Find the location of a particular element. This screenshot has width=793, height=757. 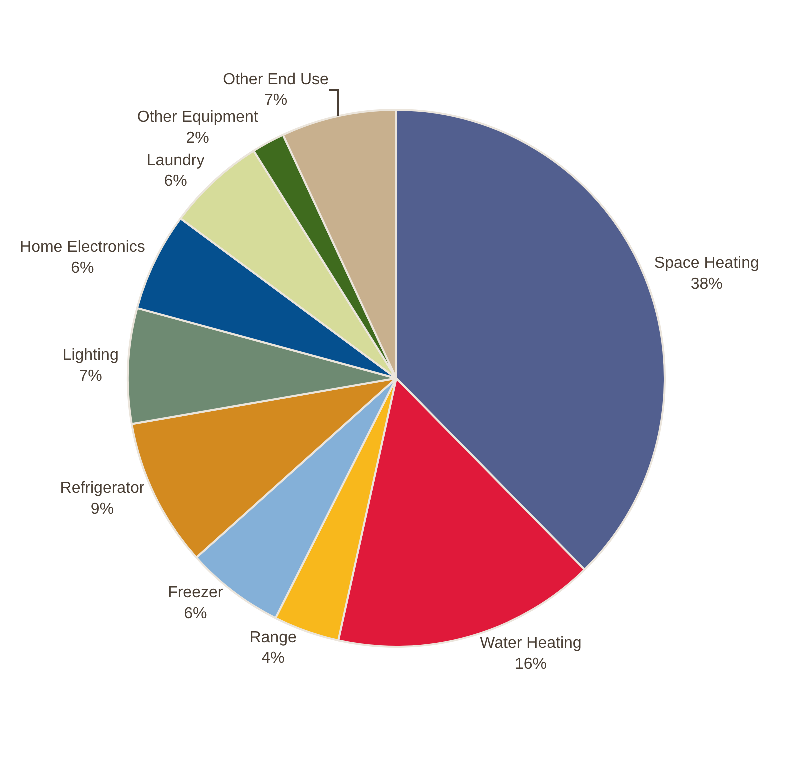

data-label: 4% is located at coordinates (273, 659).